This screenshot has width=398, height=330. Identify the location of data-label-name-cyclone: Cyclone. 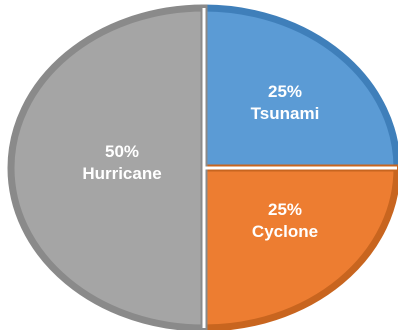
(285, 231).